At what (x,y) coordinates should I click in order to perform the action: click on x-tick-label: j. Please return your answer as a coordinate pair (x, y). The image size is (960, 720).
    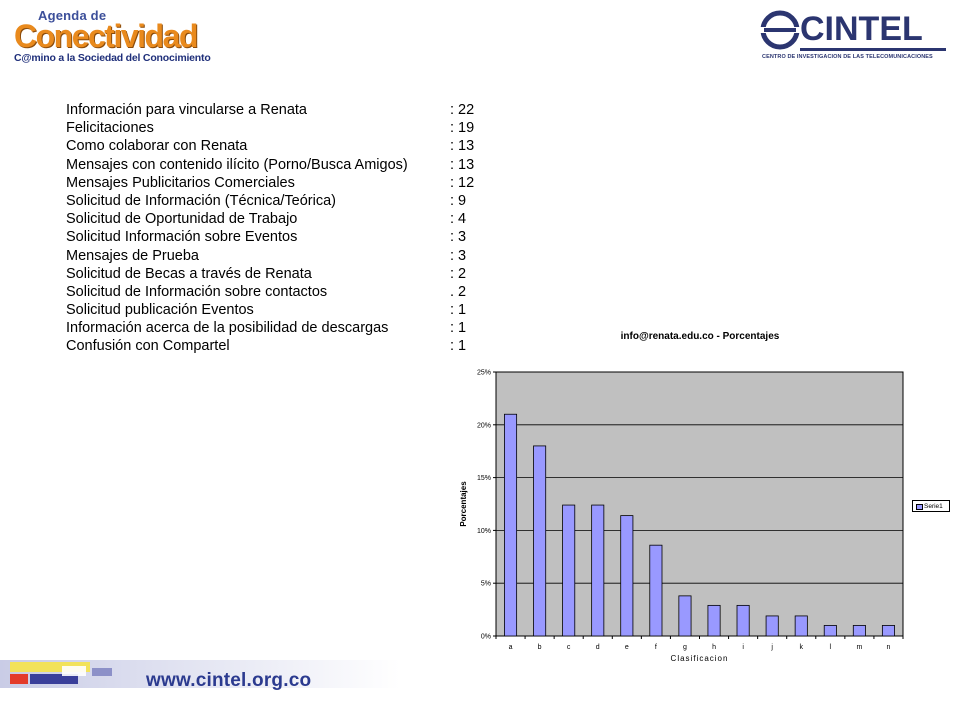
    Looking at the image, I should click on (771, 647).